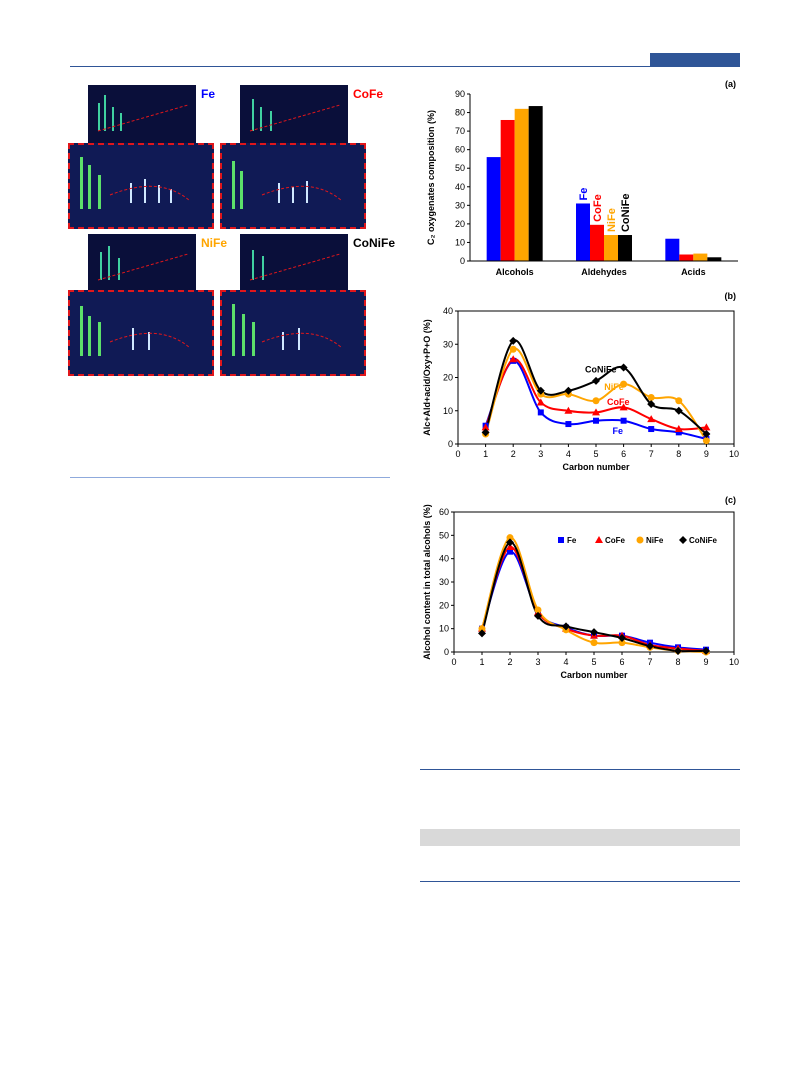  Describe the element at coordinates (462, 261) in the screenshot. I see `a-ytick-label: 0` at that location.